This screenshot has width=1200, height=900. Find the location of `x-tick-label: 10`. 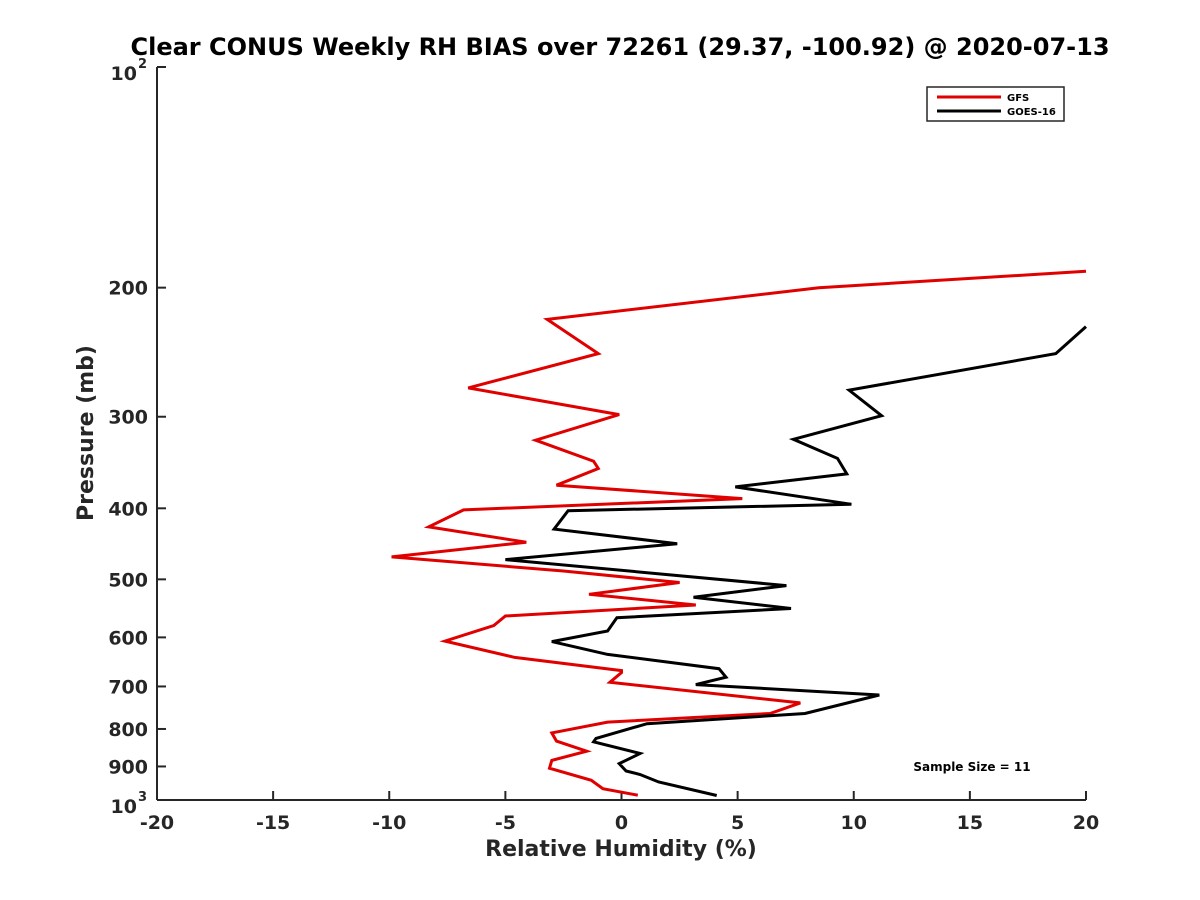

x-tick-label: 10 is located at coordinates (854, 823).